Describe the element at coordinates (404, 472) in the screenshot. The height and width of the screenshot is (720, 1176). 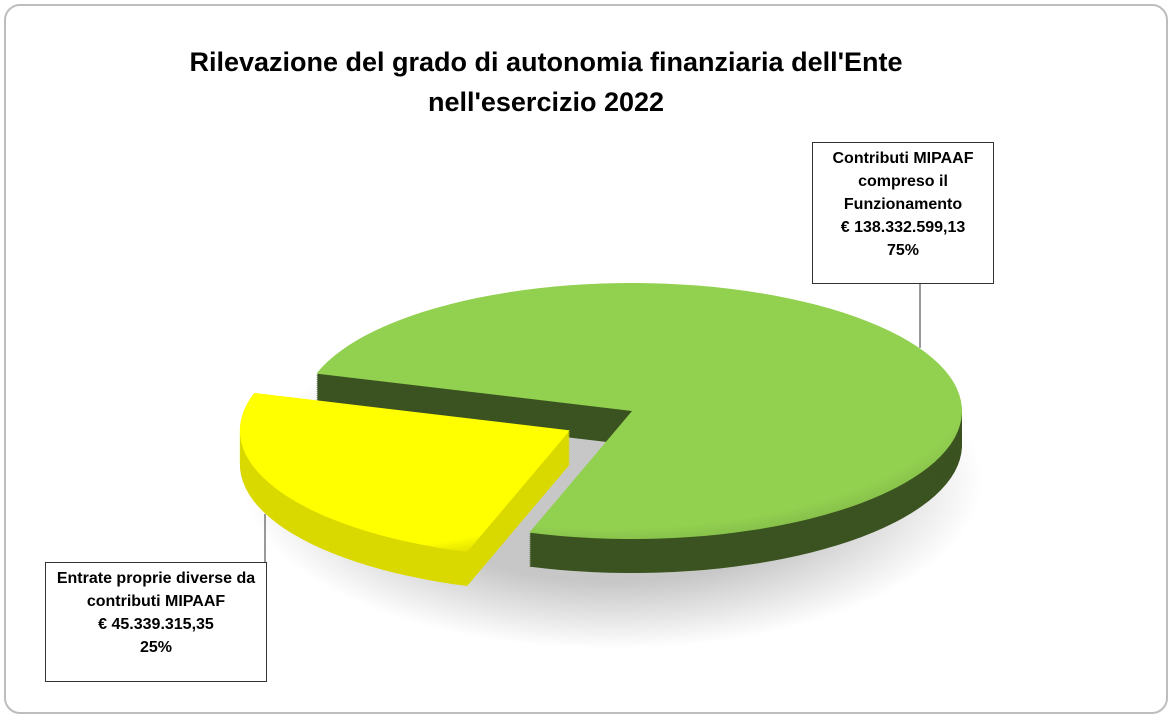
I see `slice` at that location.